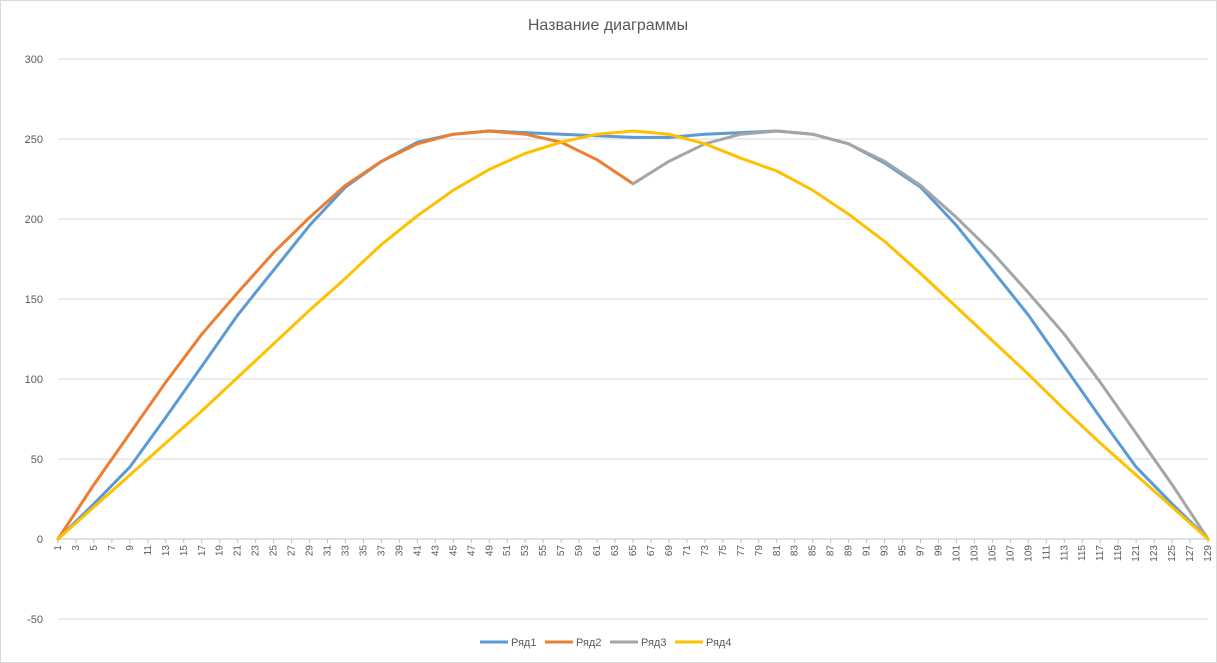  Describe the element at coordinates (903, 551) in the screenshot. I see `x-tick-label: 95` at that location.